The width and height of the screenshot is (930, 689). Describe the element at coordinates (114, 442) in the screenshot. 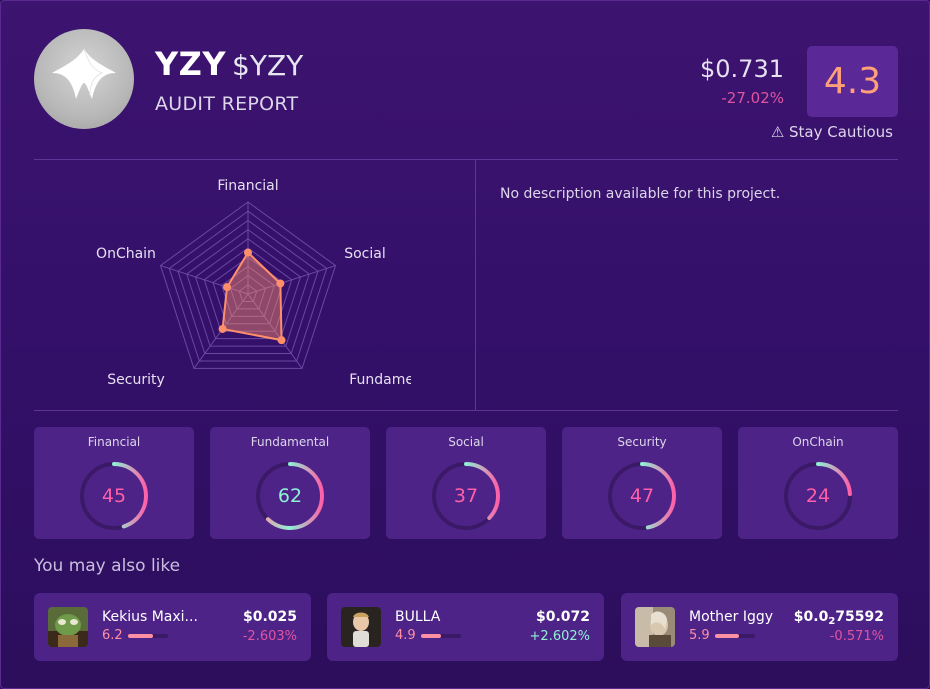

I see `metric-label: Financial` at that location.